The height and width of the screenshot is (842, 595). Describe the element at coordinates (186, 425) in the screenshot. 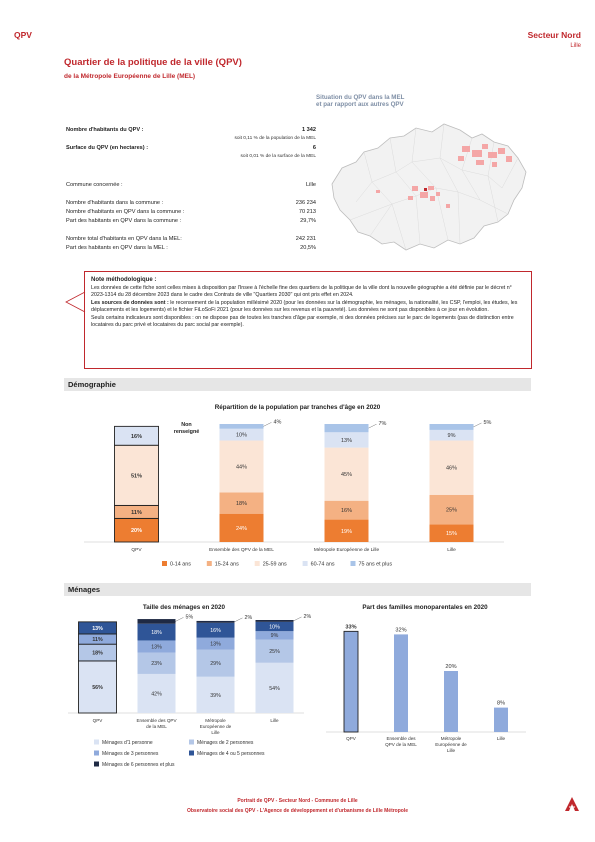

I see `annotation-label: Non` at that location.